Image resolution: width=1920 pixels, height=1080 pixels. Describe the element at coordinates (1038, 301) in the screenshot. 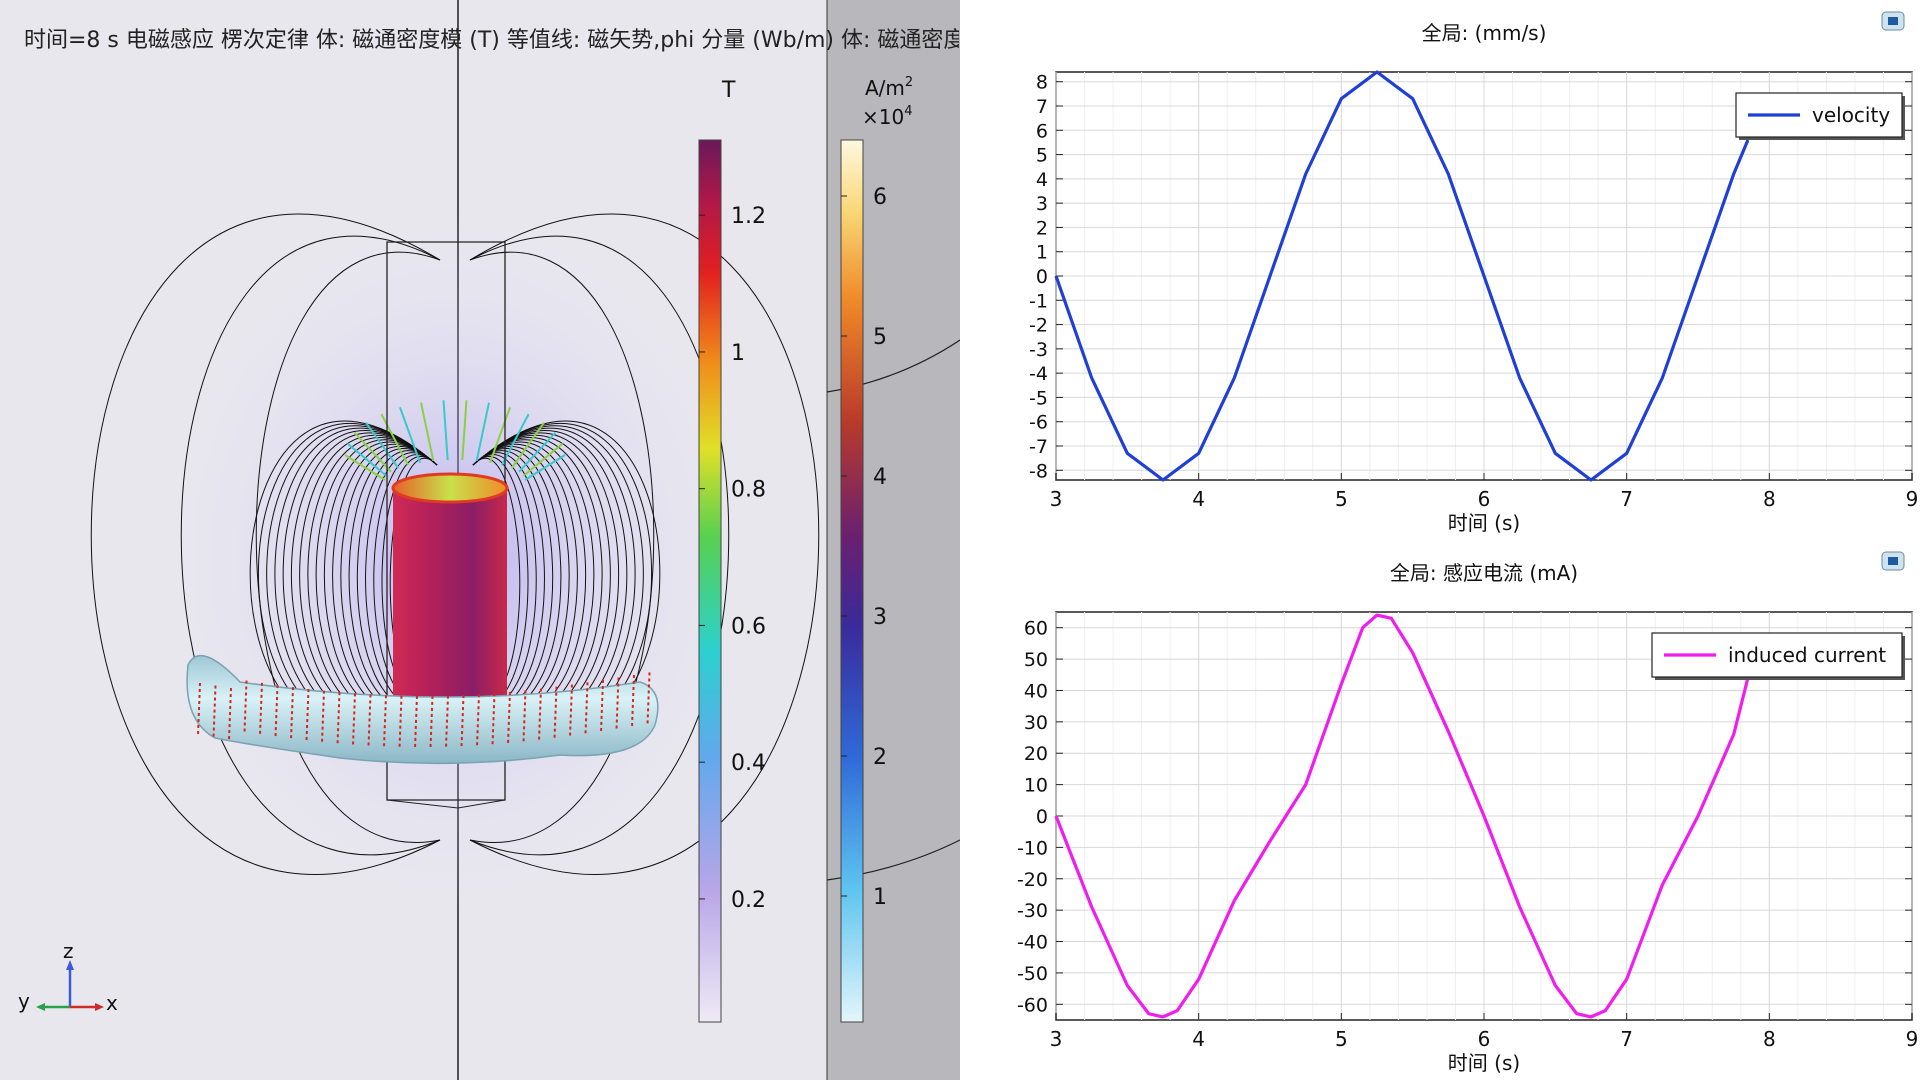

I see `y-tick-label: -1` at that location.